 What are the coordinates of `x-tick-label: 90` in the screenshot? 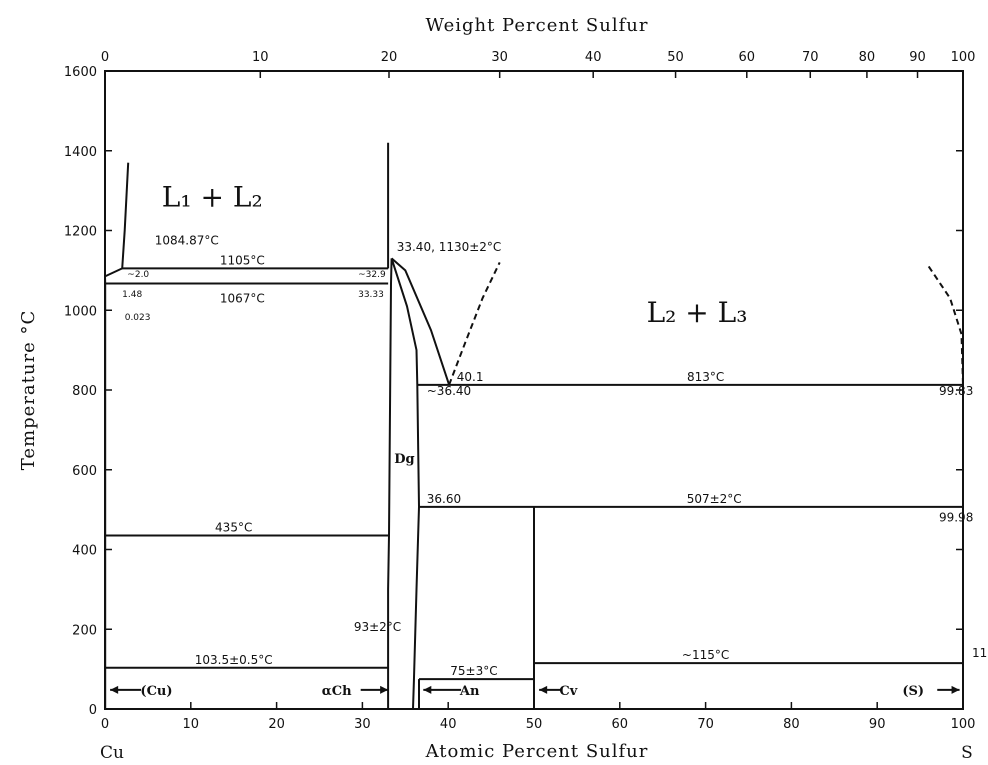 It's located at (877, 724).